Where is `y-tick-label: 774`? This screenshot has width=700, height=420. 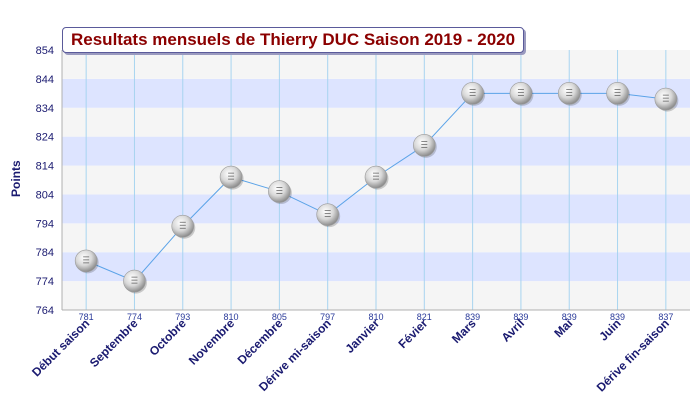
y-tick-label: 774 is located at coordinates (45, 282).